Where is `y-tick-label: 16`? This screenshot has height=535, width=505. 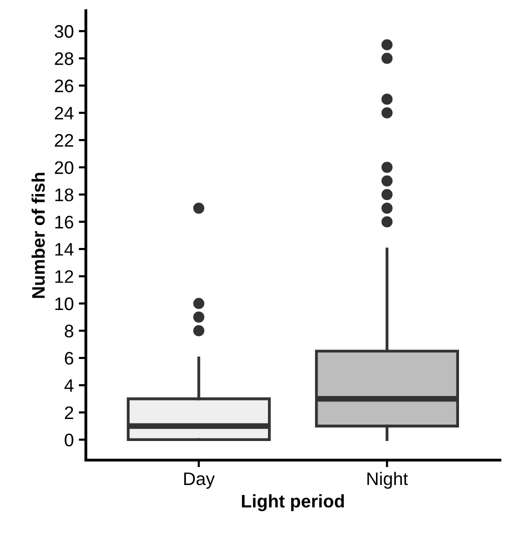 y-tick-label: 16 is located at coordinates (64, 222).